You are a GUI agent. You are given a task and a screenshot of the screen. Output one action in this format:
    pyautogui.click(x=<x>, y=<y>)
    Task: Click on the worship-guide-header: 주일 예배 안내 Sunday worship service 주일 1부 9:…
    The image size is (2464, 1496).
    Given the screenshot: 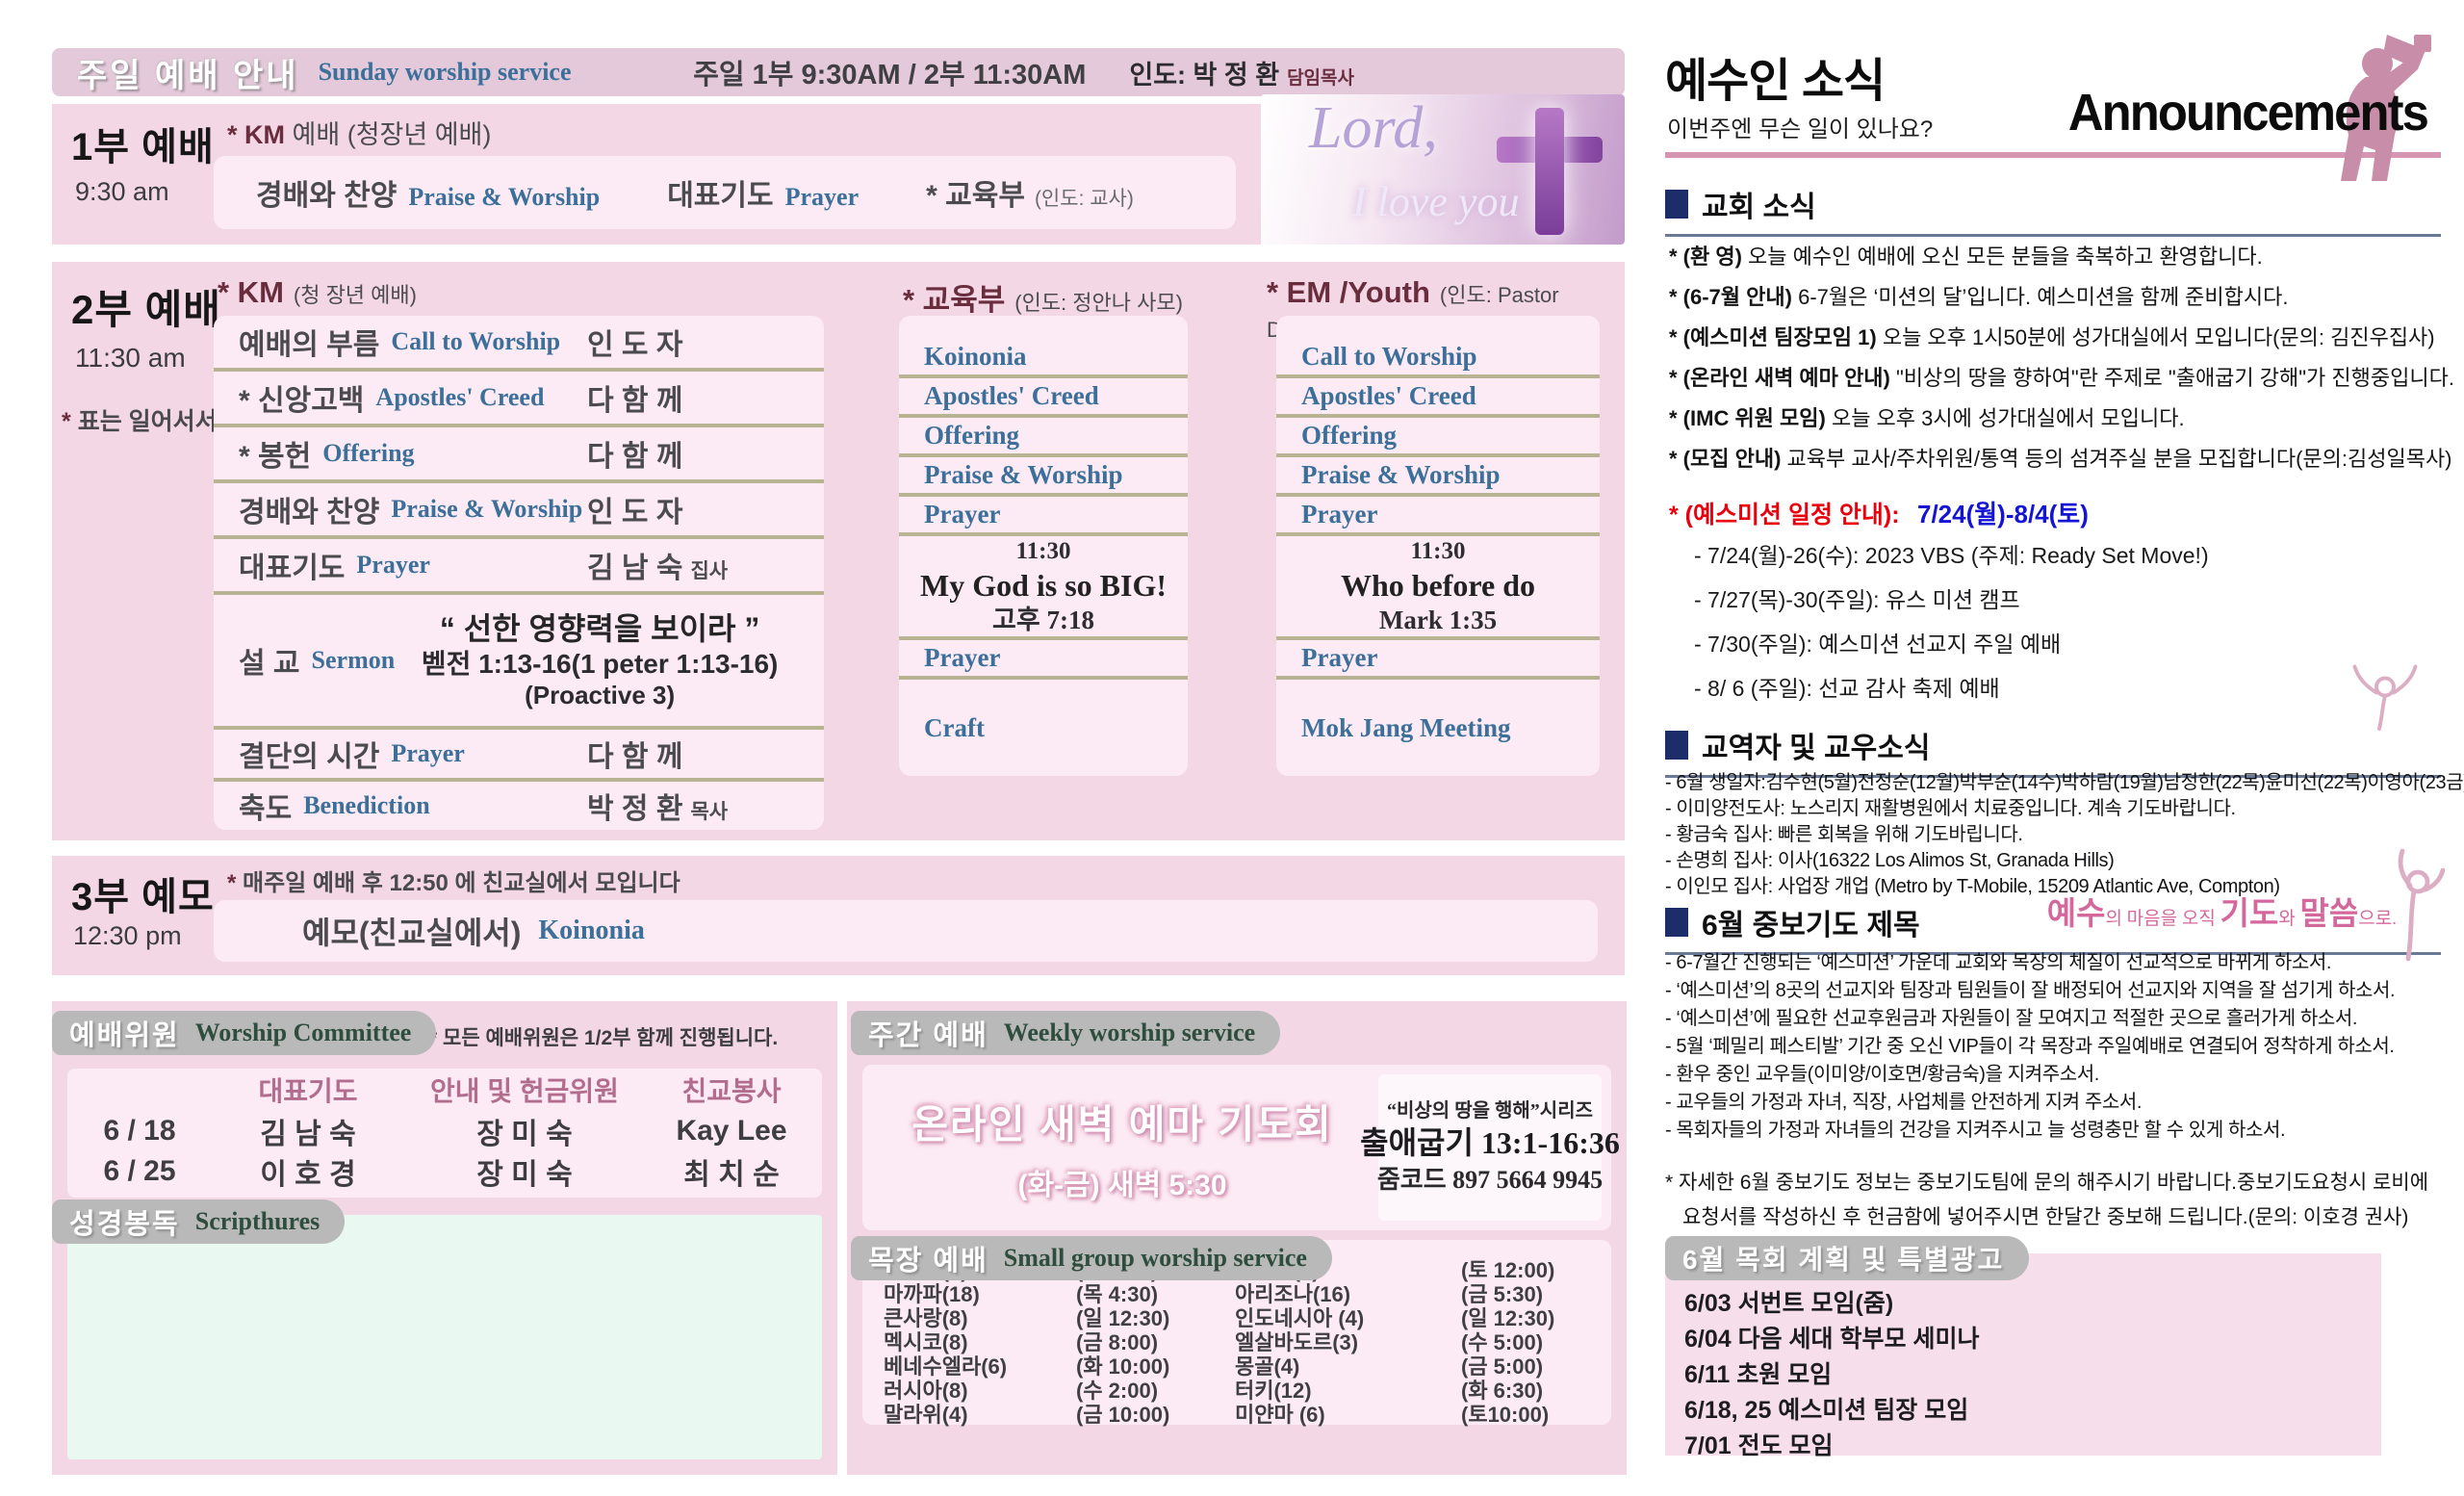 What is the action you would take?
    pyautogui.click(x=838, y=72)
    